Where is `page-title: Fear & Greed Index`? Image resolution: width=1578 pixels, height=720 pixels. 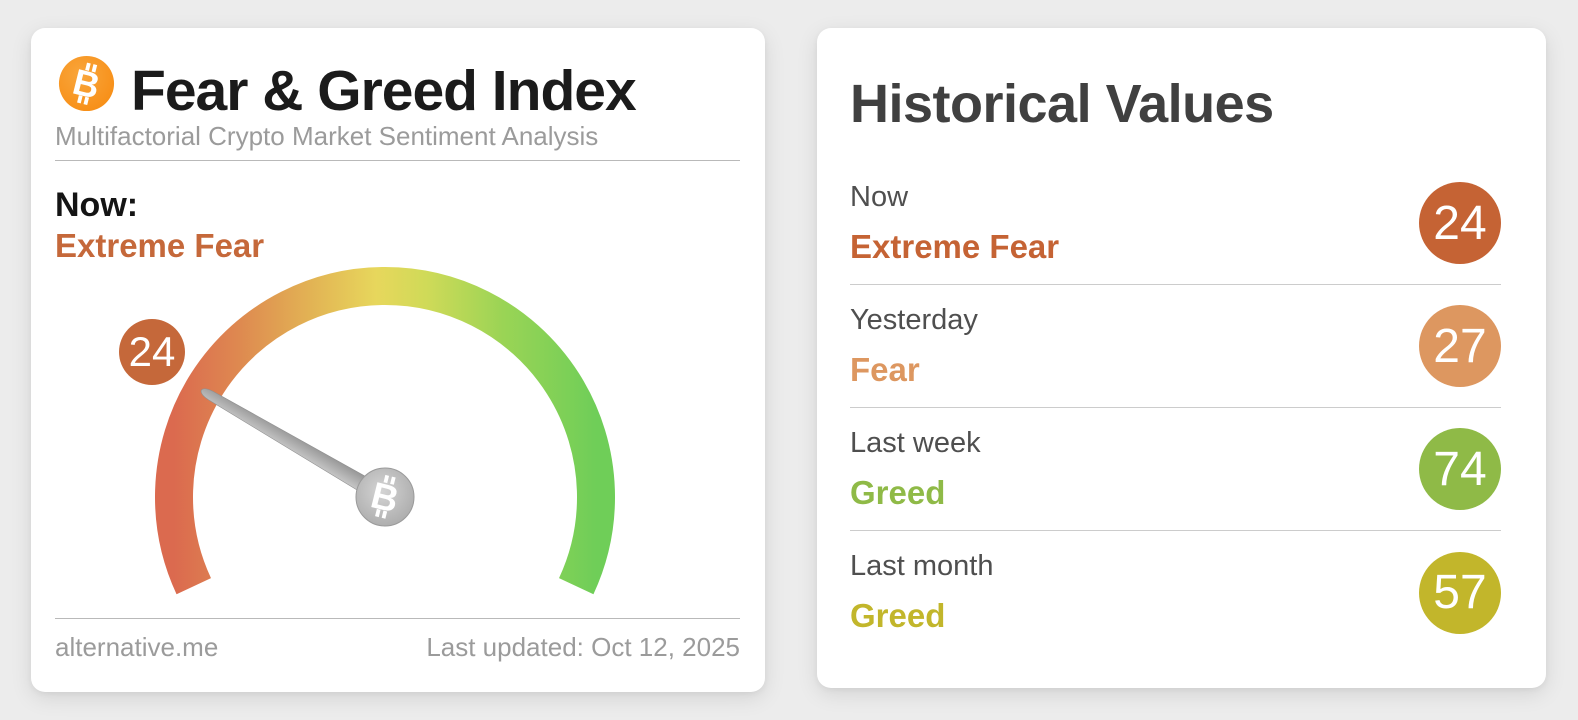 page-title: Fear & Greed Index is located at coordinates (384, 91).